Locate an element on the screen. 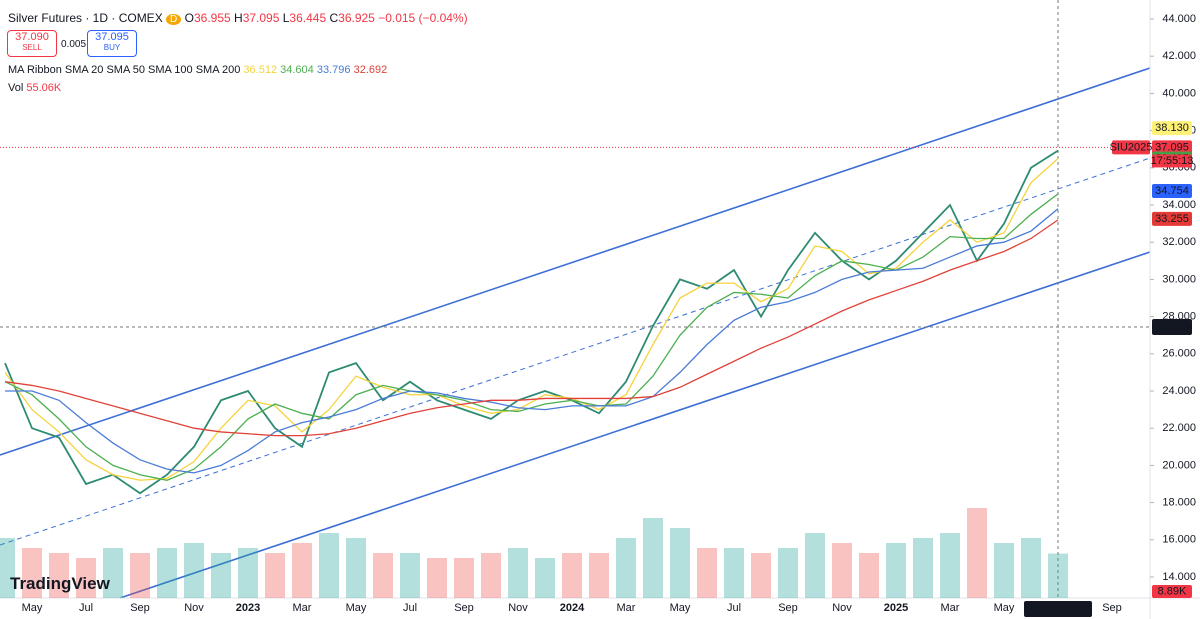 This screenshot has height=619, width=1200. ohlc-value: 36.445 is located at coordinates (308, 18).